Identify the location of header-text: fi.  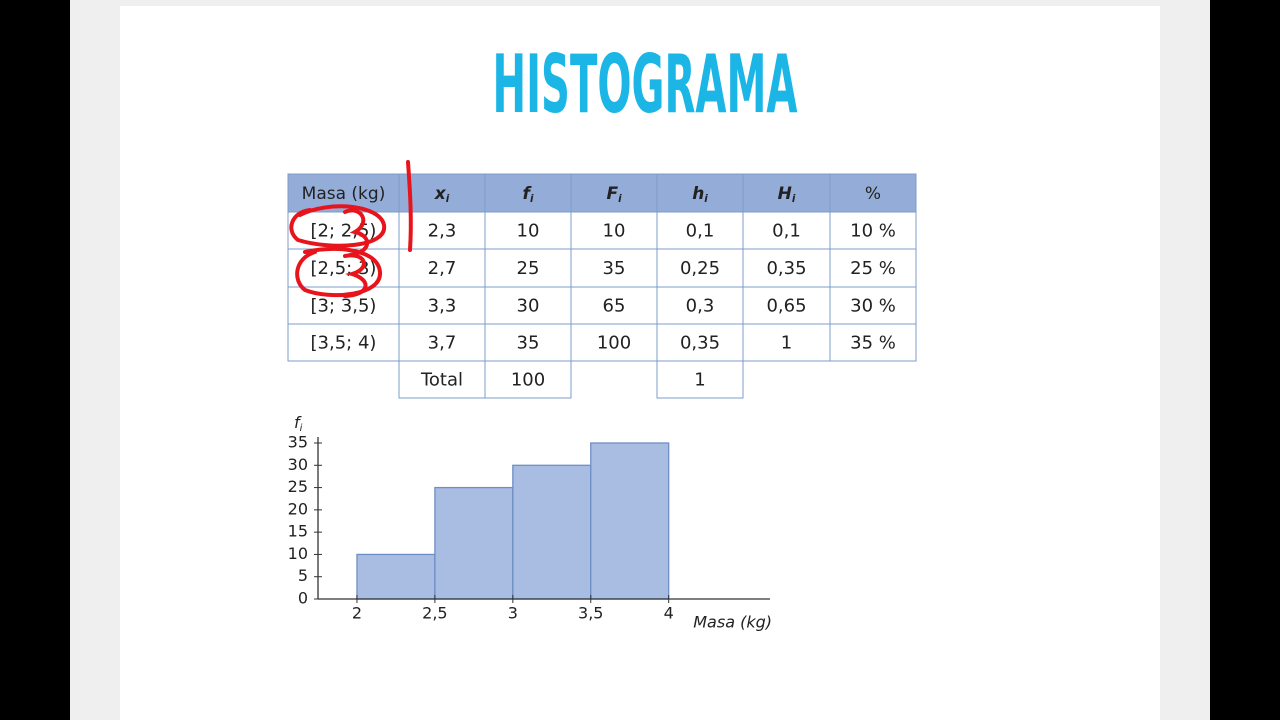
(528, 194).